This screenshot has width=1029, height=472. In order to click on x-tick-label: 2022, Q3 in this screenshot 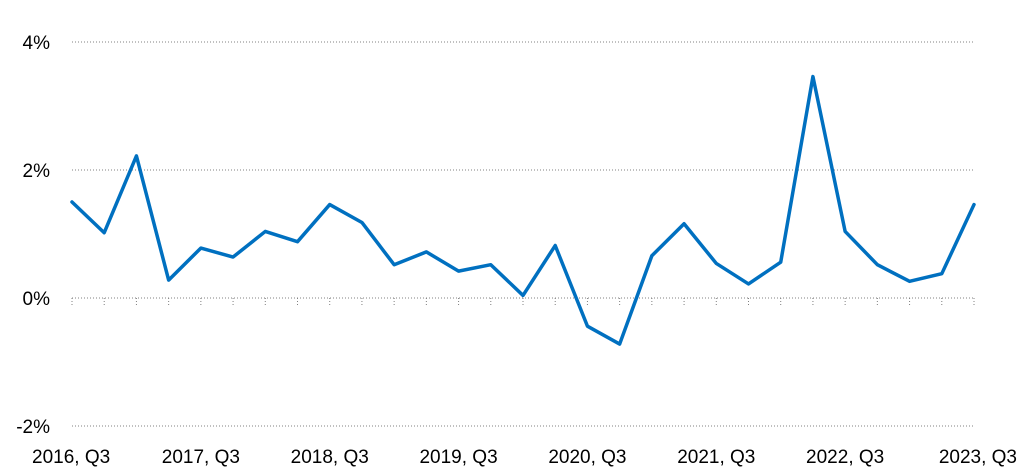, I will do `click(845, 457)`.